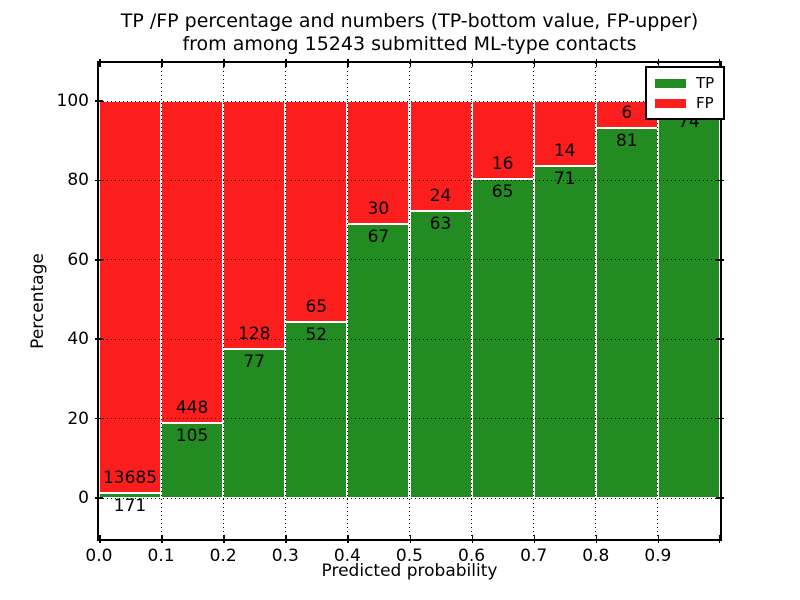 The width and height of the screenshot is (800, 600). What do you see at coordinates (670, 83) in the screenshot?
I see `tp-legend-swatch` at bounding box center [670, 83].